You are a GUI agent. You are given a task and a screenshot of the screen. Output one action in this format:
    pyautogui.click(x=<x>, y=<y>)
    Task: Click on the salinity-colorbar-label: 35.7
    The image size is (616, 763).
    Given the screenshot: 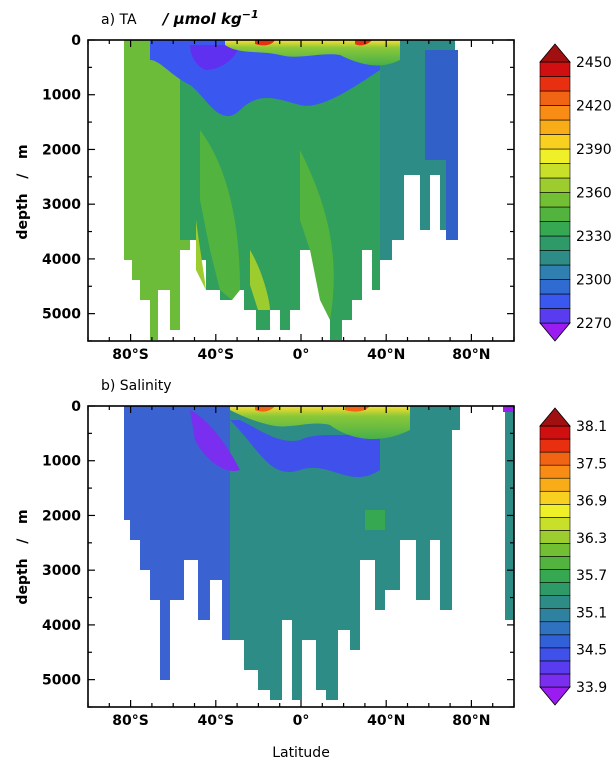 What is the action you would take?
    pyautogui.click(x=591, y=576)
    